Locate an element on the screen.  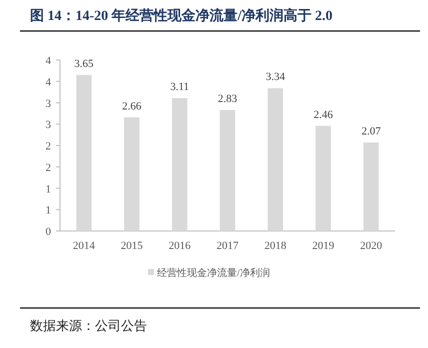
source-note: 数据来源：公司公告 is located at coordinates (88, 325).